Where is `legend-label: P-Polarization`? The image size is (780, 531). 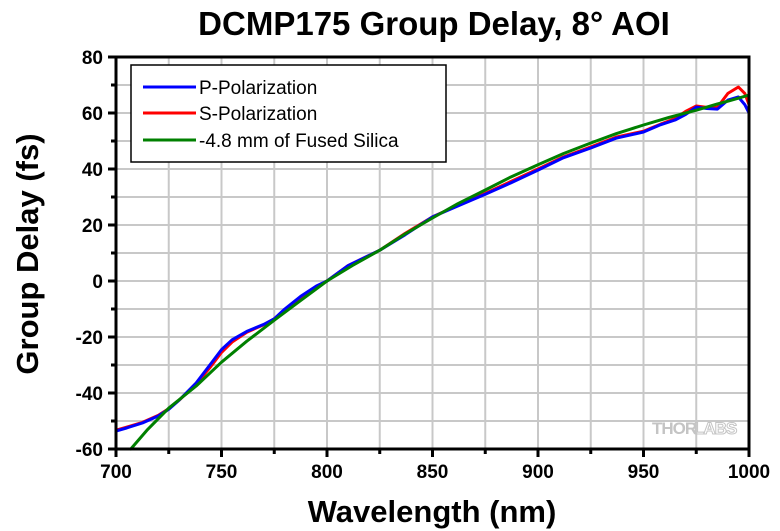
legend-label: P-Polarization is located at coordinates (258, 88).